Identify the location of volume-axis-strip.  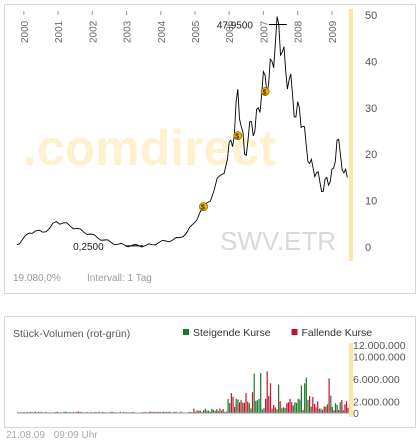
(351, 380).